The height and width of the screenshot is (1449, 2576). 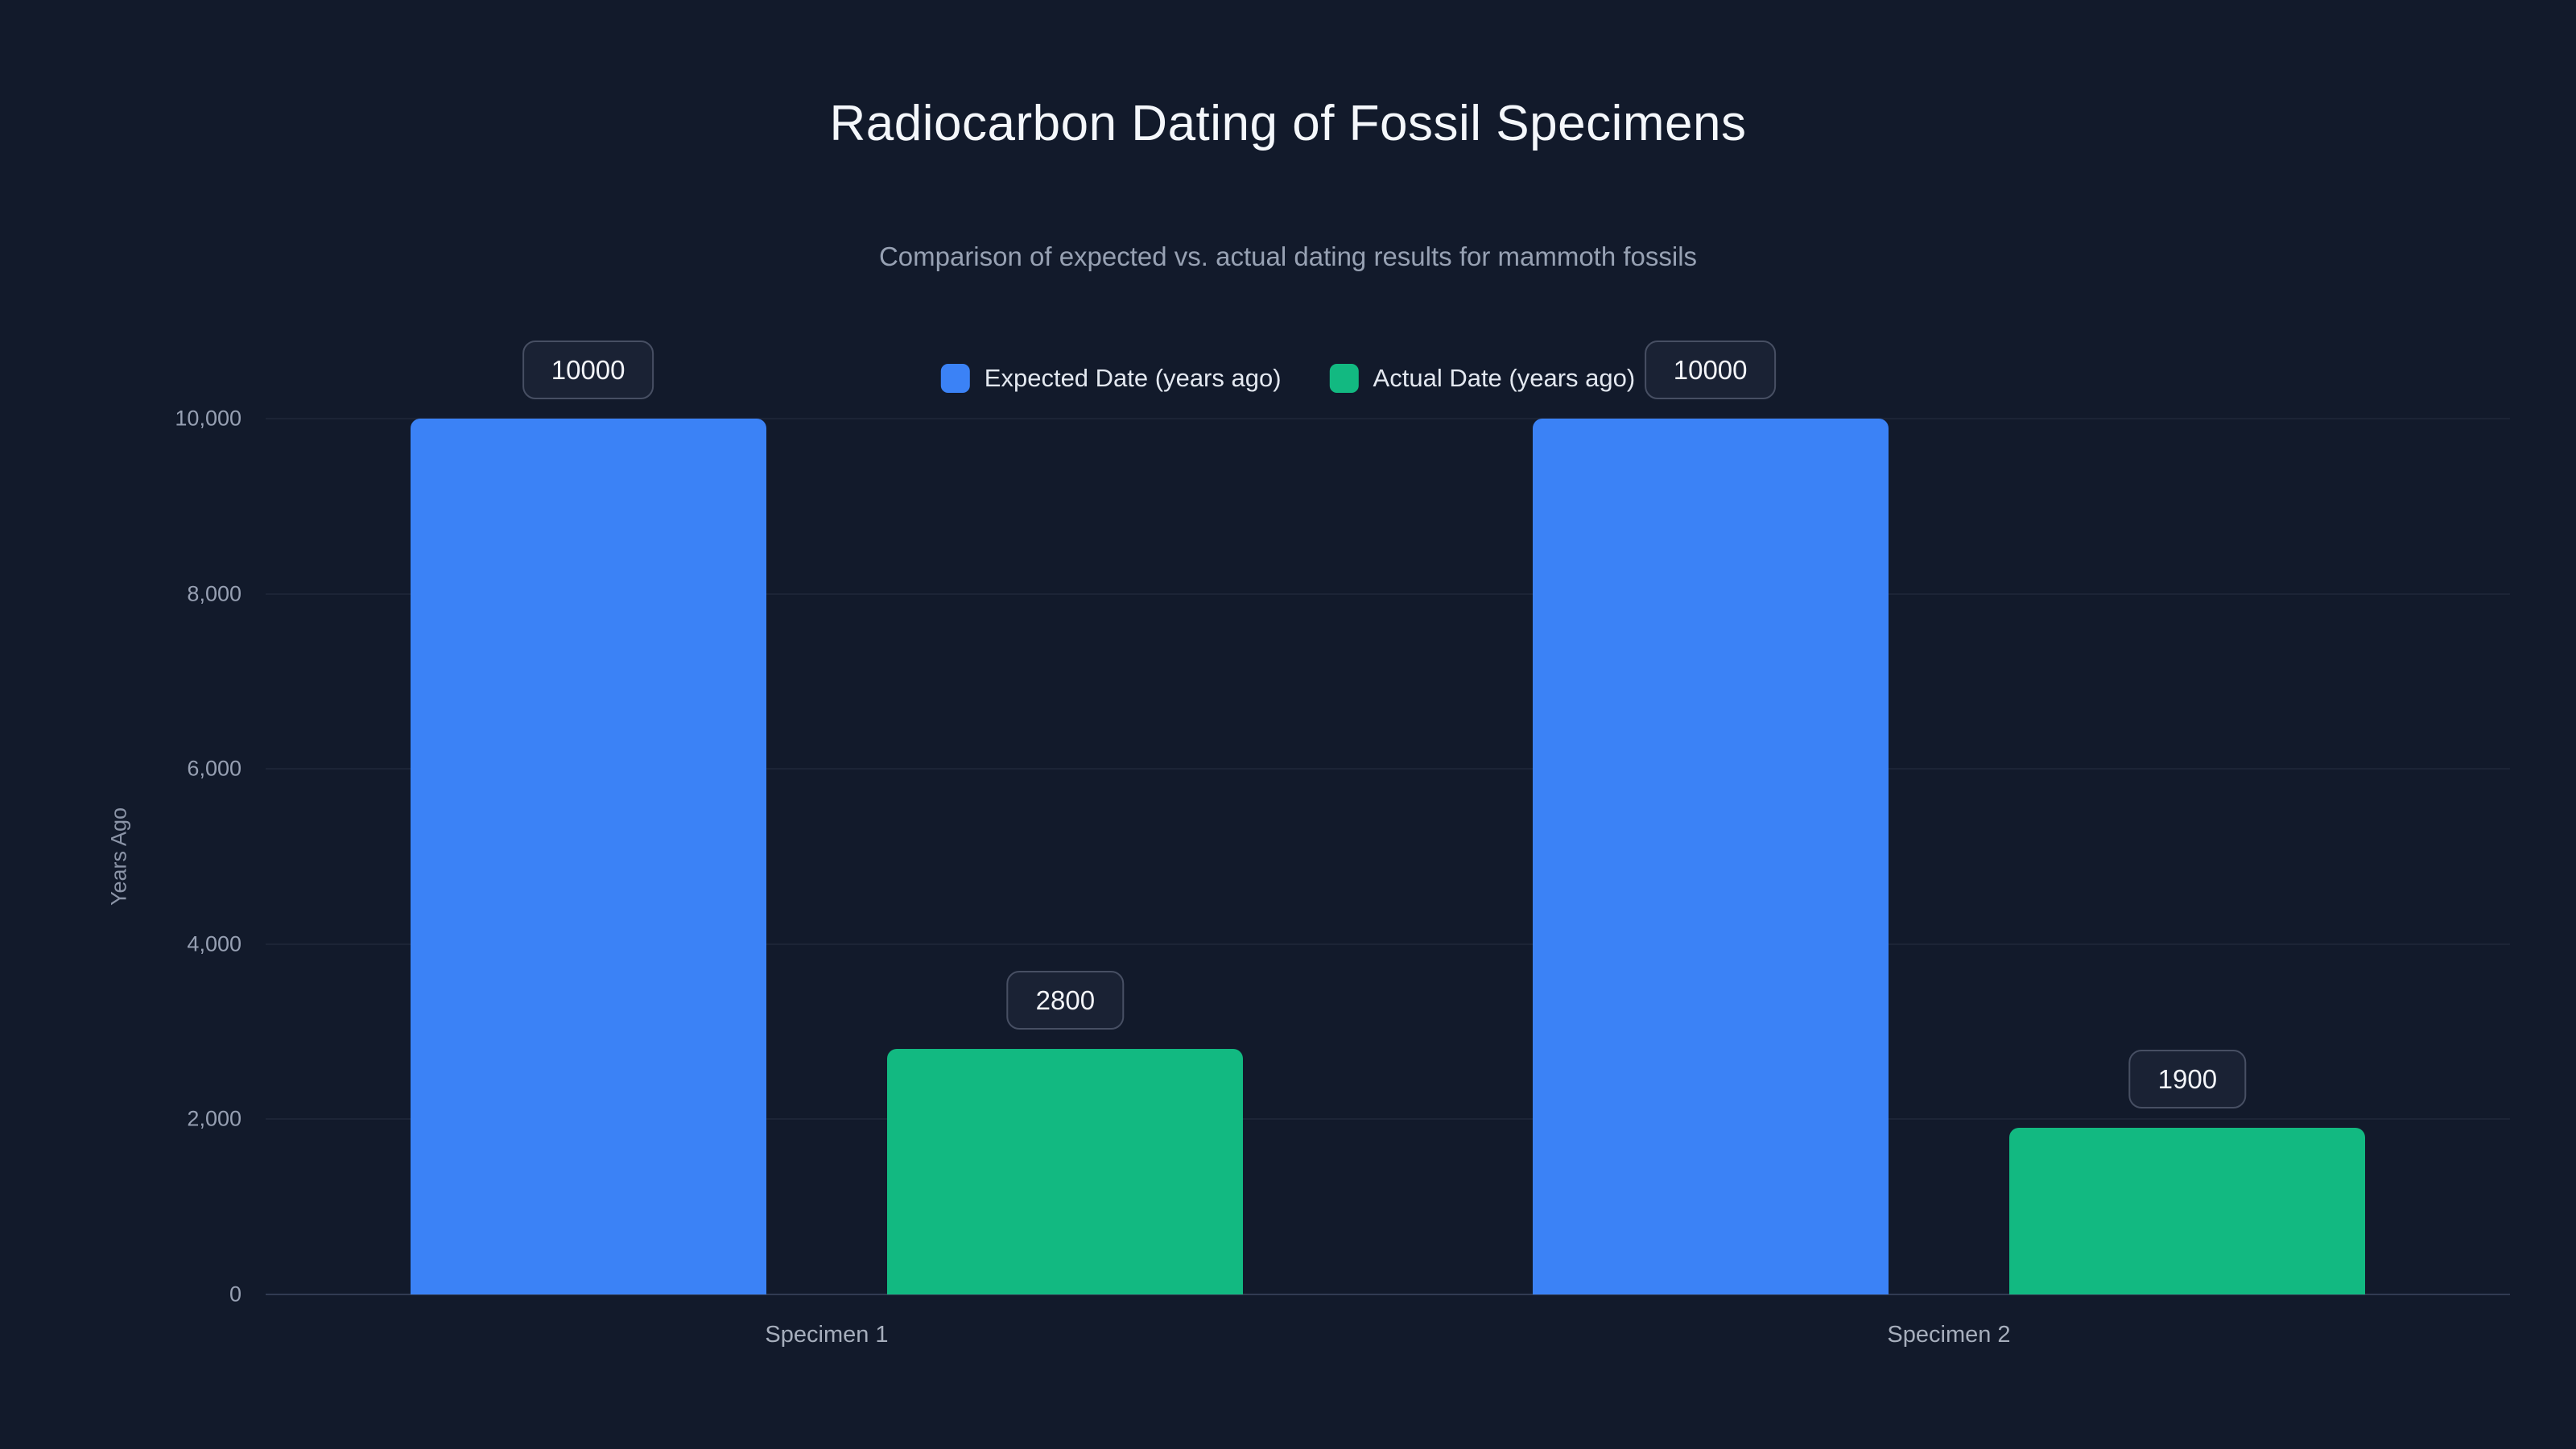 I want to click on y-tick-label: 2,000, so click(x=214, y=1118).